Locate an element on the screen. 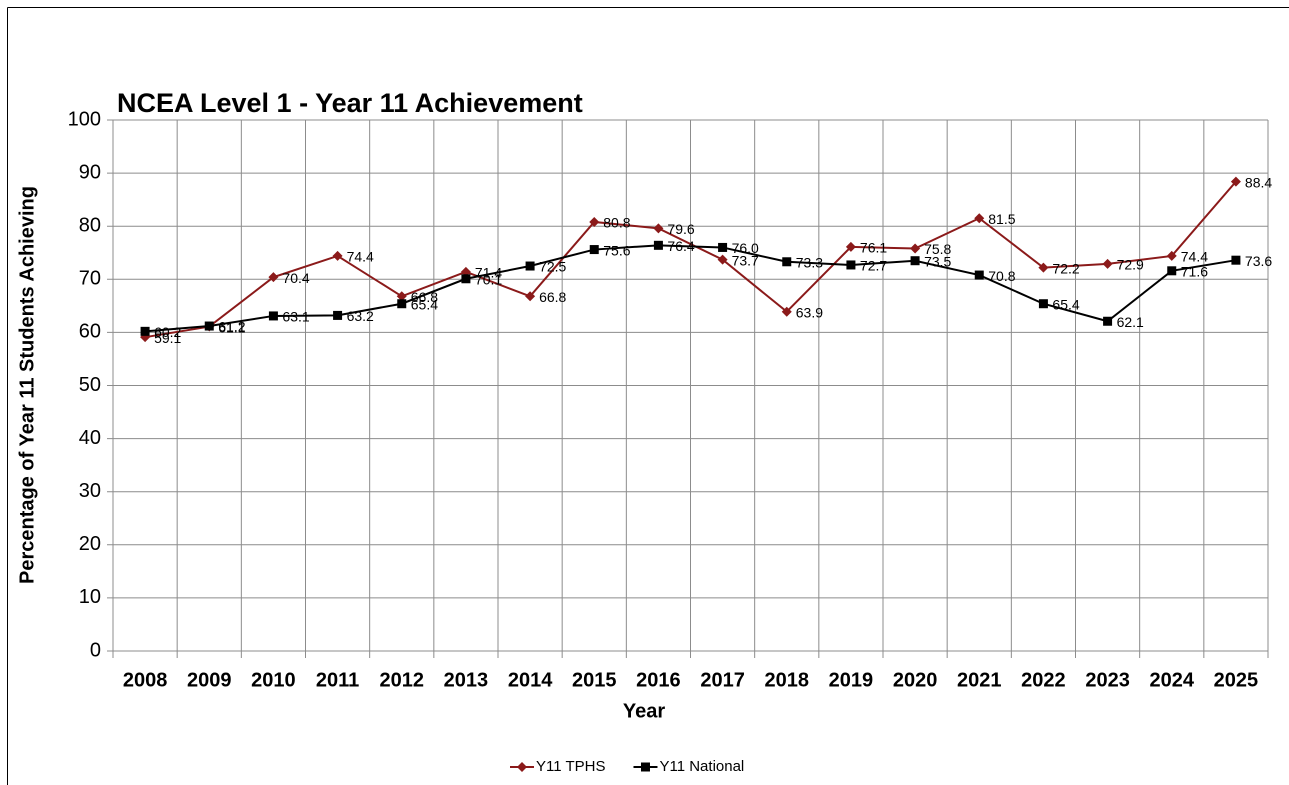  y-tick-label: 60 is located at coordinates (90, 332).